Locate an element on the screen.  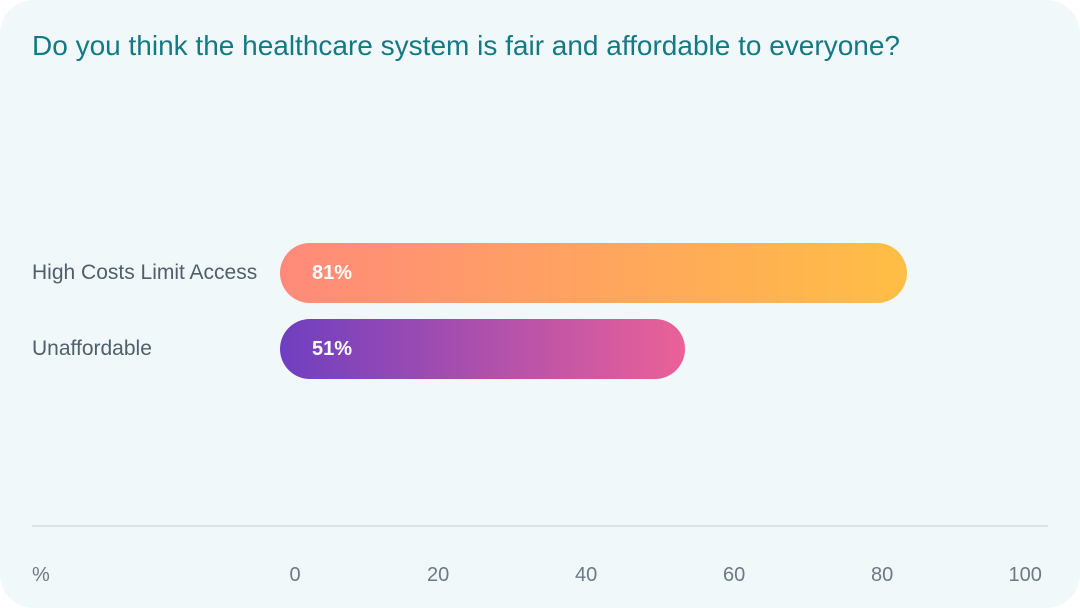
x-axis-line is located at coordinates (540, 526).